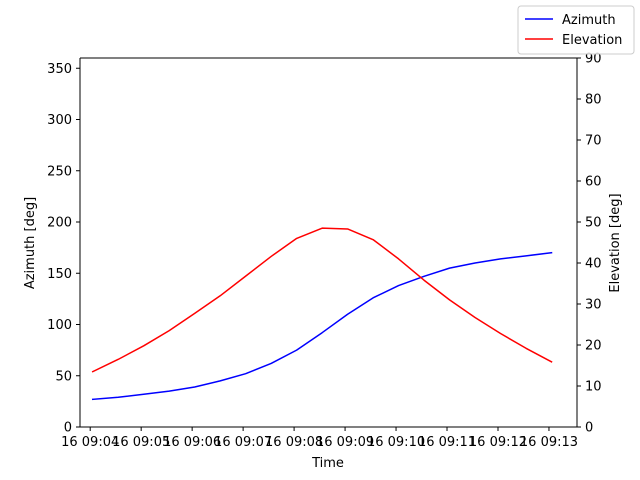 The height and width of the screenshot is (480, 640). I want to click on x-tick-label: 16 09:13, so click(549, 442).